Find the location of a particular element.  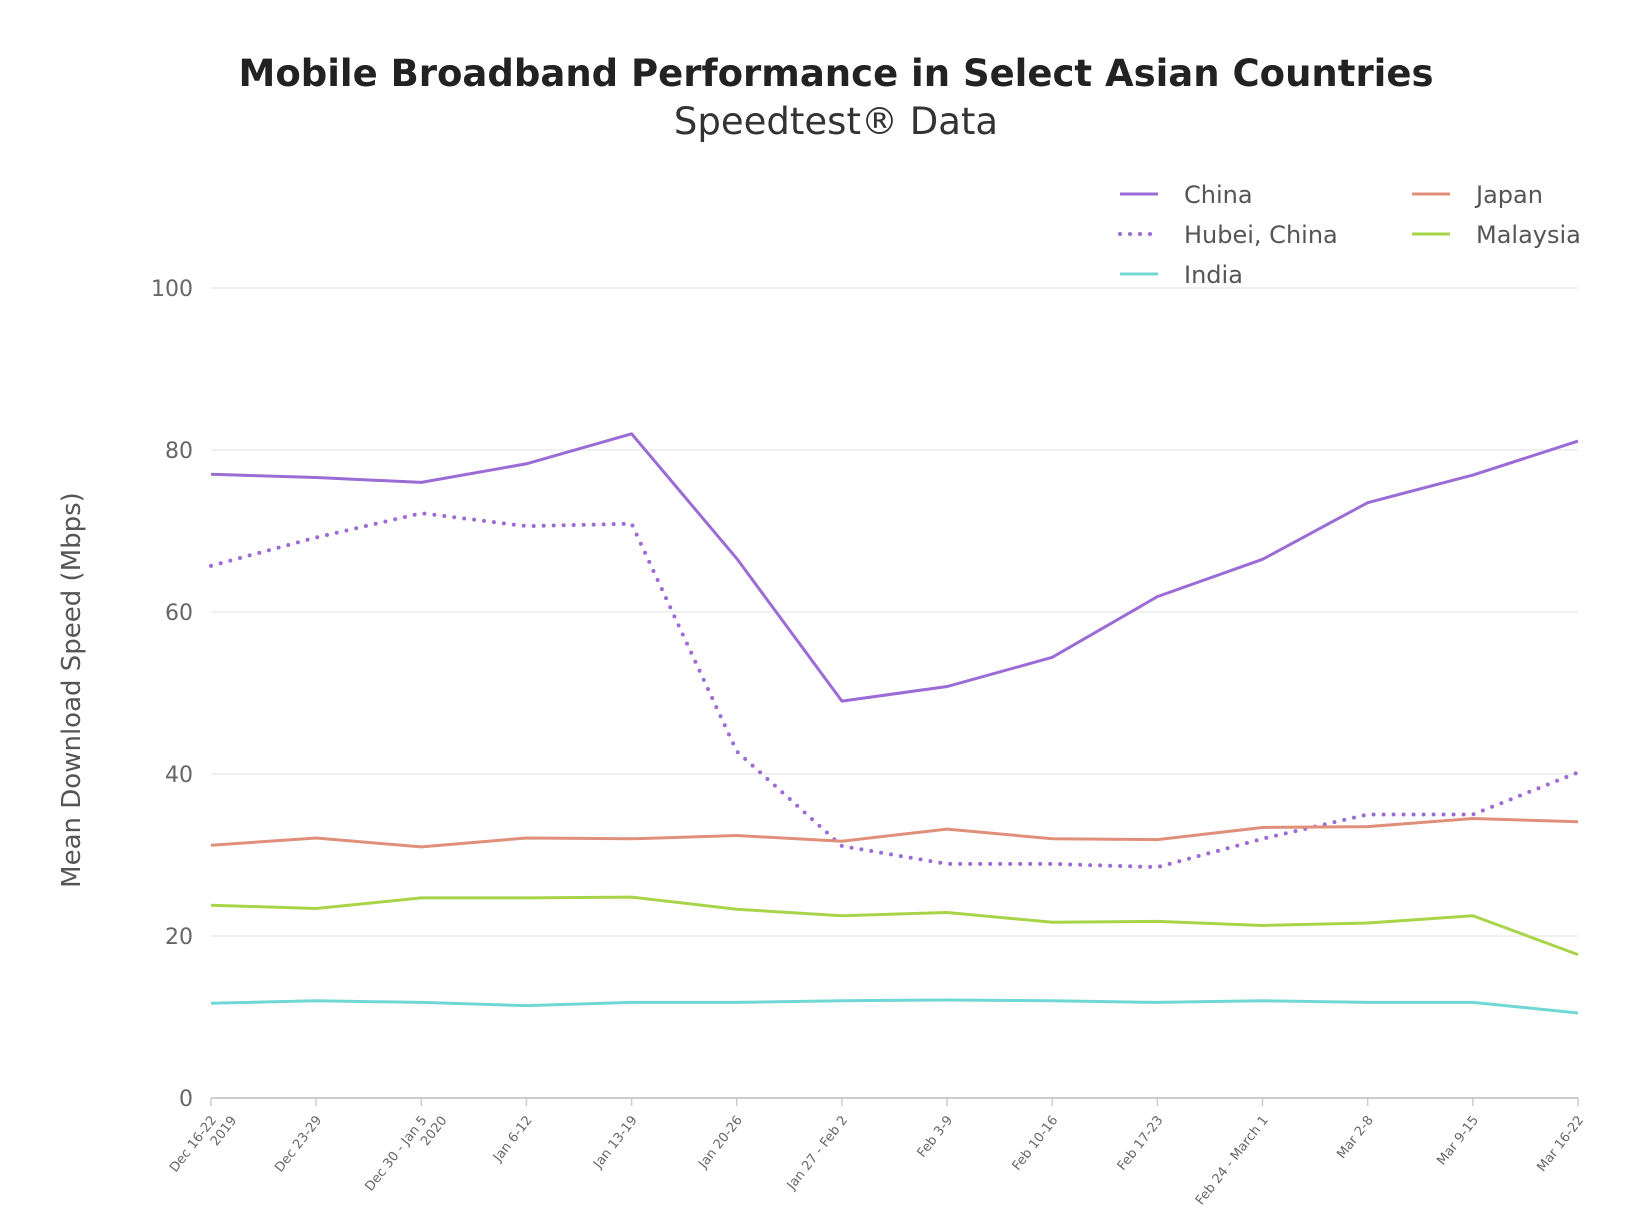

x-tick-label: Jan 13-19 is located at coordinates (615, 1142).